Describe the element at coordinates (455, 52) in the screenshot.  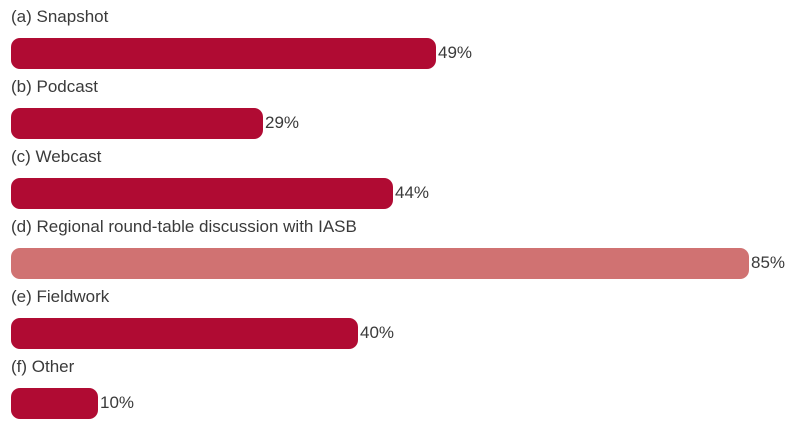
I see `data-label: 49%` at that location.